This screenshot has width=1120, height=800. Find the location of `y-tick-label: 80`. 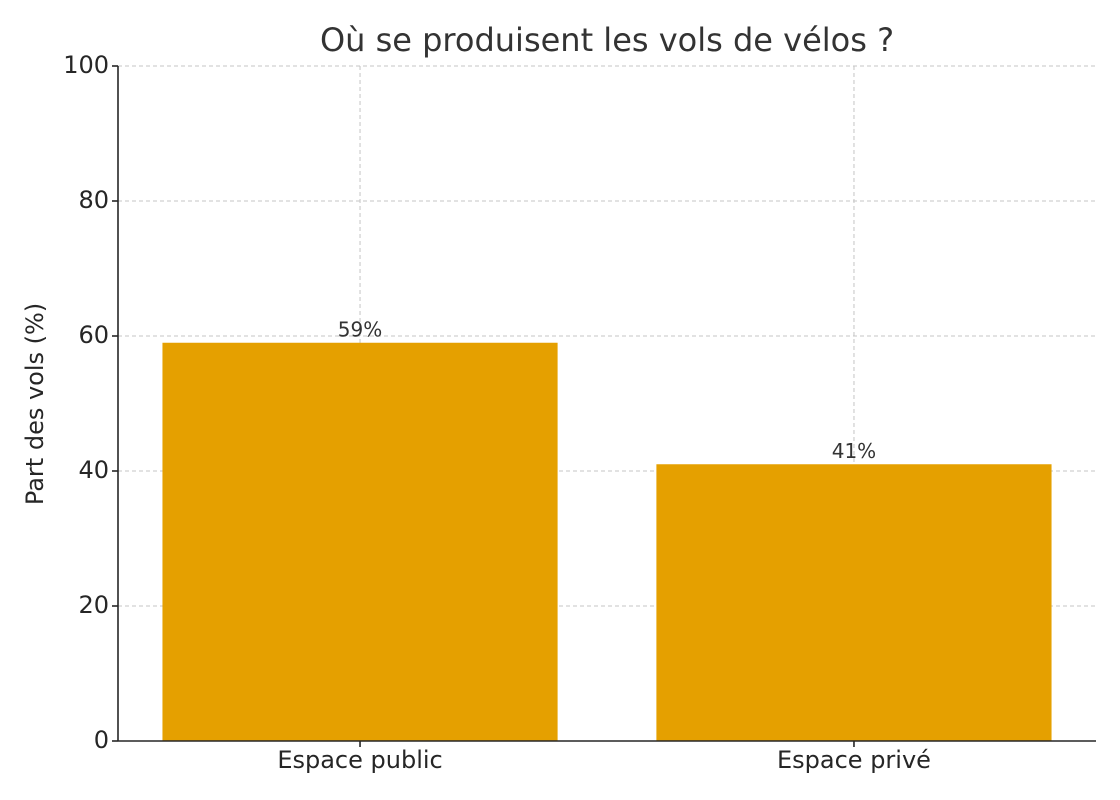

y-tick-label: 80 is located at coordinates (93, 200).